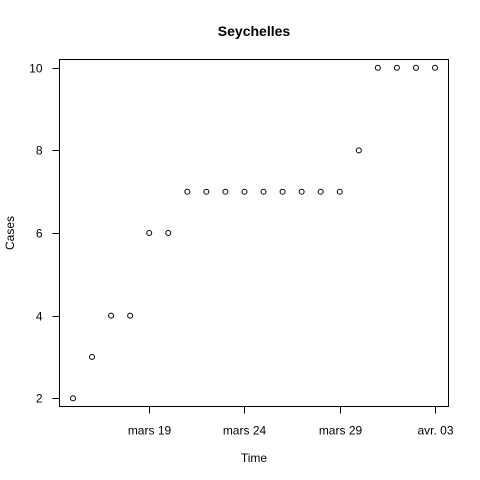 The image size is (480, 480). Describe the element at coordinates (39, 151) in the screenshot. I see `y-tick-label: 8` at that location.